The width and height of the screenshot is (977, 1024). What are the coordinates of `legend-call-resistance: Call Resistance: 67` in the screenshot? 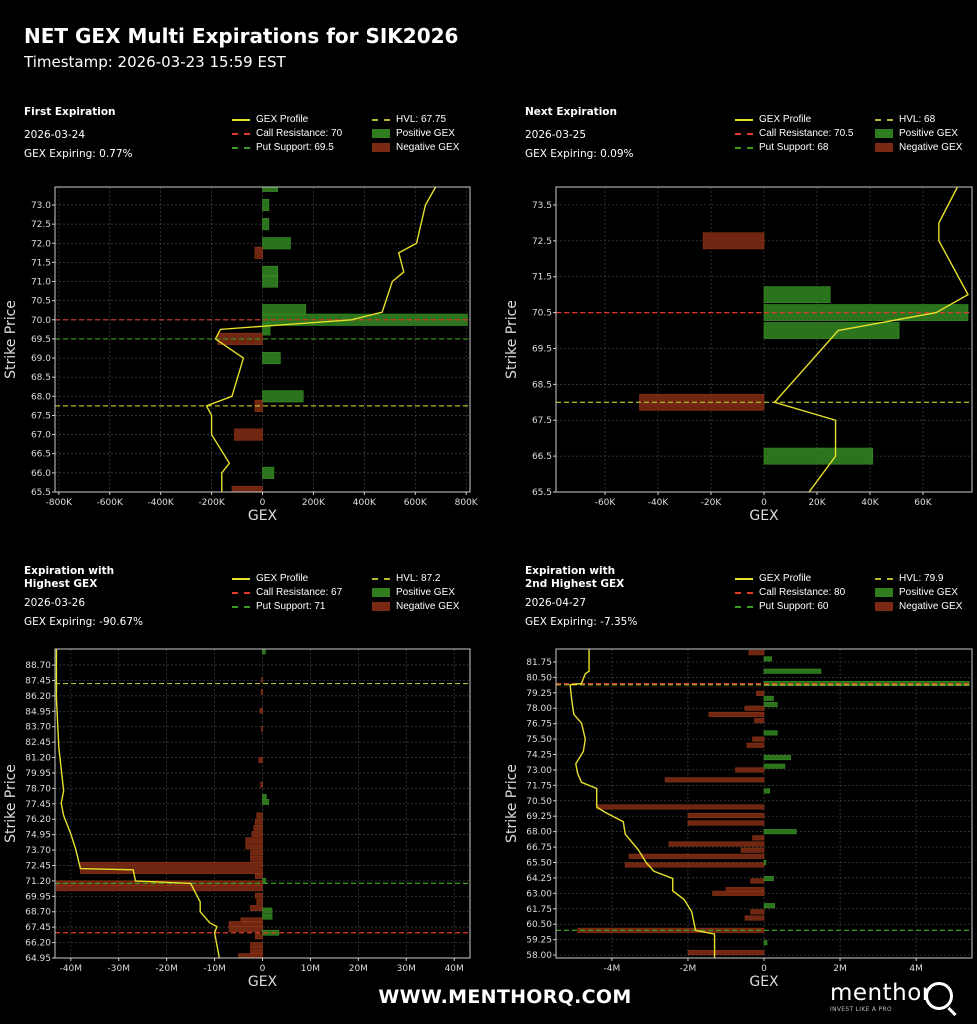 It's located at (302, 592).